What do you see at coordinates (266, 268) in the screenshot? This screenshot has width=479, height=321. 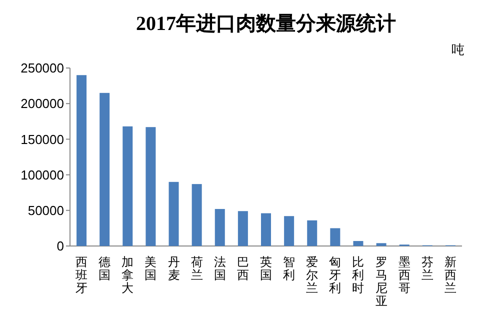 I see `x-tick-label: 英国` at bounding box center [266, 268].